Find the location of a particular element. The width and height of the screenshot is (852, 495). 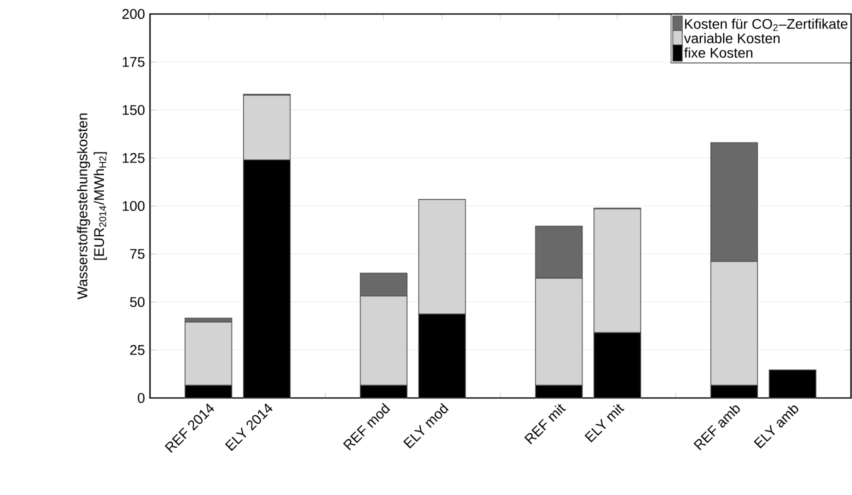

y-tick-label: 200 is located at coordinates (133, 14).